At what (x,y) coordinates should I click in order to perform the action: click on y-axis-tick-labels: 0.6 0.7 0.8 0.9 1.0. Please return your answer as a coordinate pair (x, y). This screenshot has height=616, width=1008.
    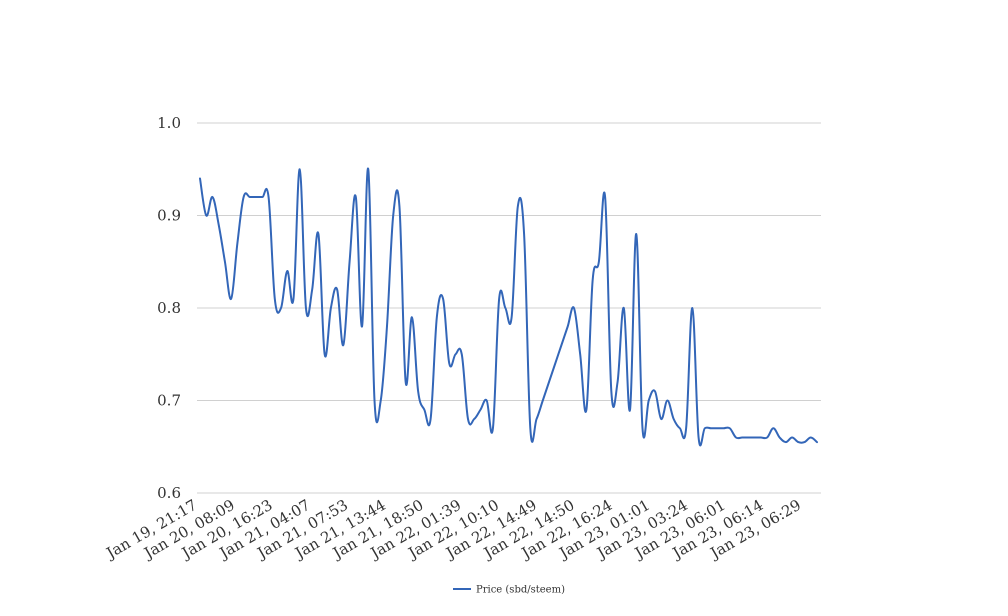
    Looking at the image, I should click on (169, 308).